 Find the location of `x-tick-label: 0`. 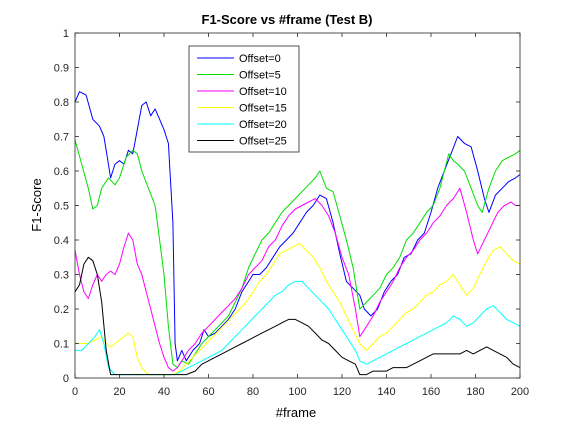

x-tick-label: 0 is located at coordinates (75, 392).